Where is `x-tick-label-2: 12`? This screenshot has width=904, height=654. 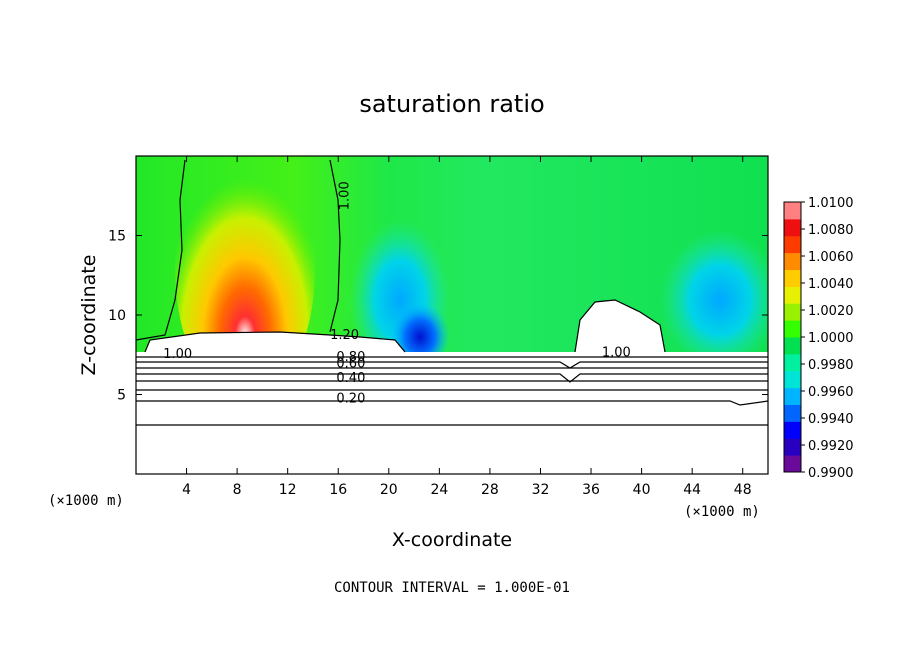
x-tick-label-2: 12 is located at coordinates (288, 490).